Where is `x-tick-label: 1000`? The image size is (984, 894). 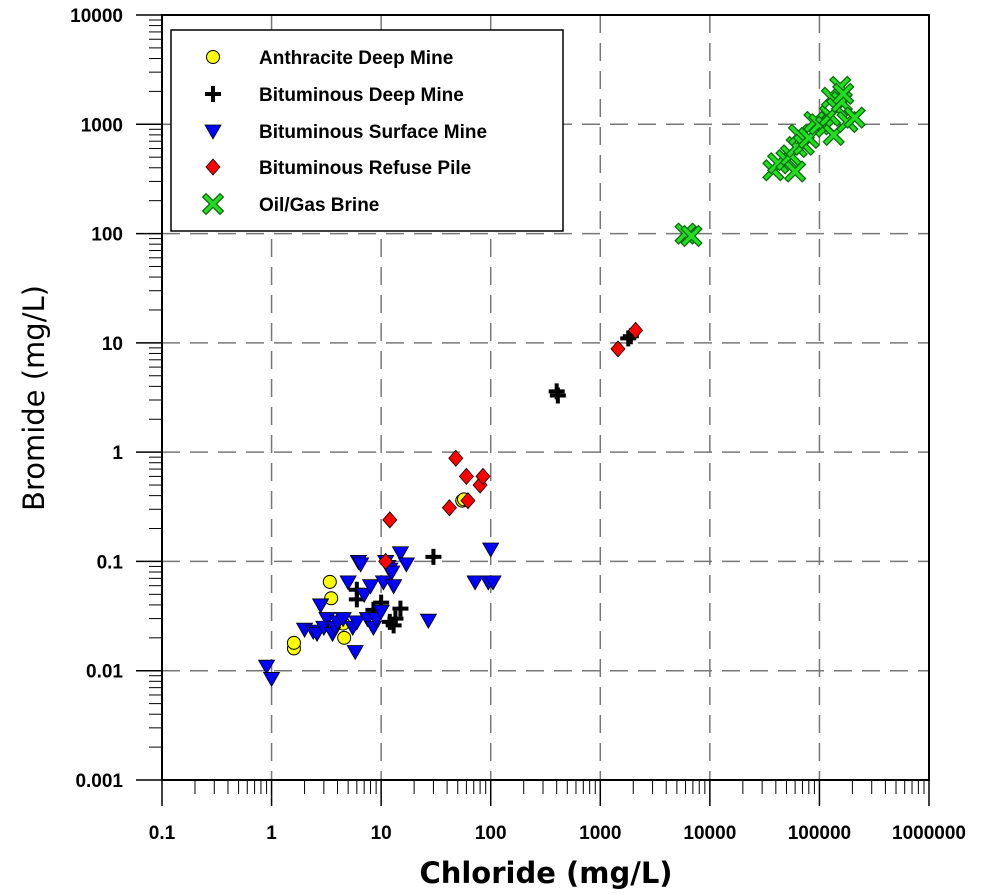
x-tick-label: 1000 is located at coordinates (600, 833).